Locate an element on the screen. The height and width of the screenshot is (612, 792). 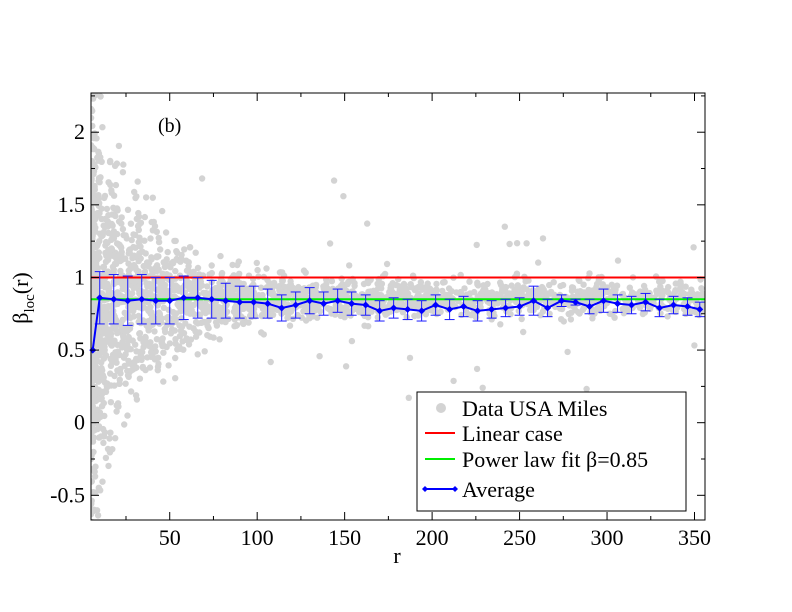
y-axis-title-suffix: (r) is located at coordinates (20, 283).